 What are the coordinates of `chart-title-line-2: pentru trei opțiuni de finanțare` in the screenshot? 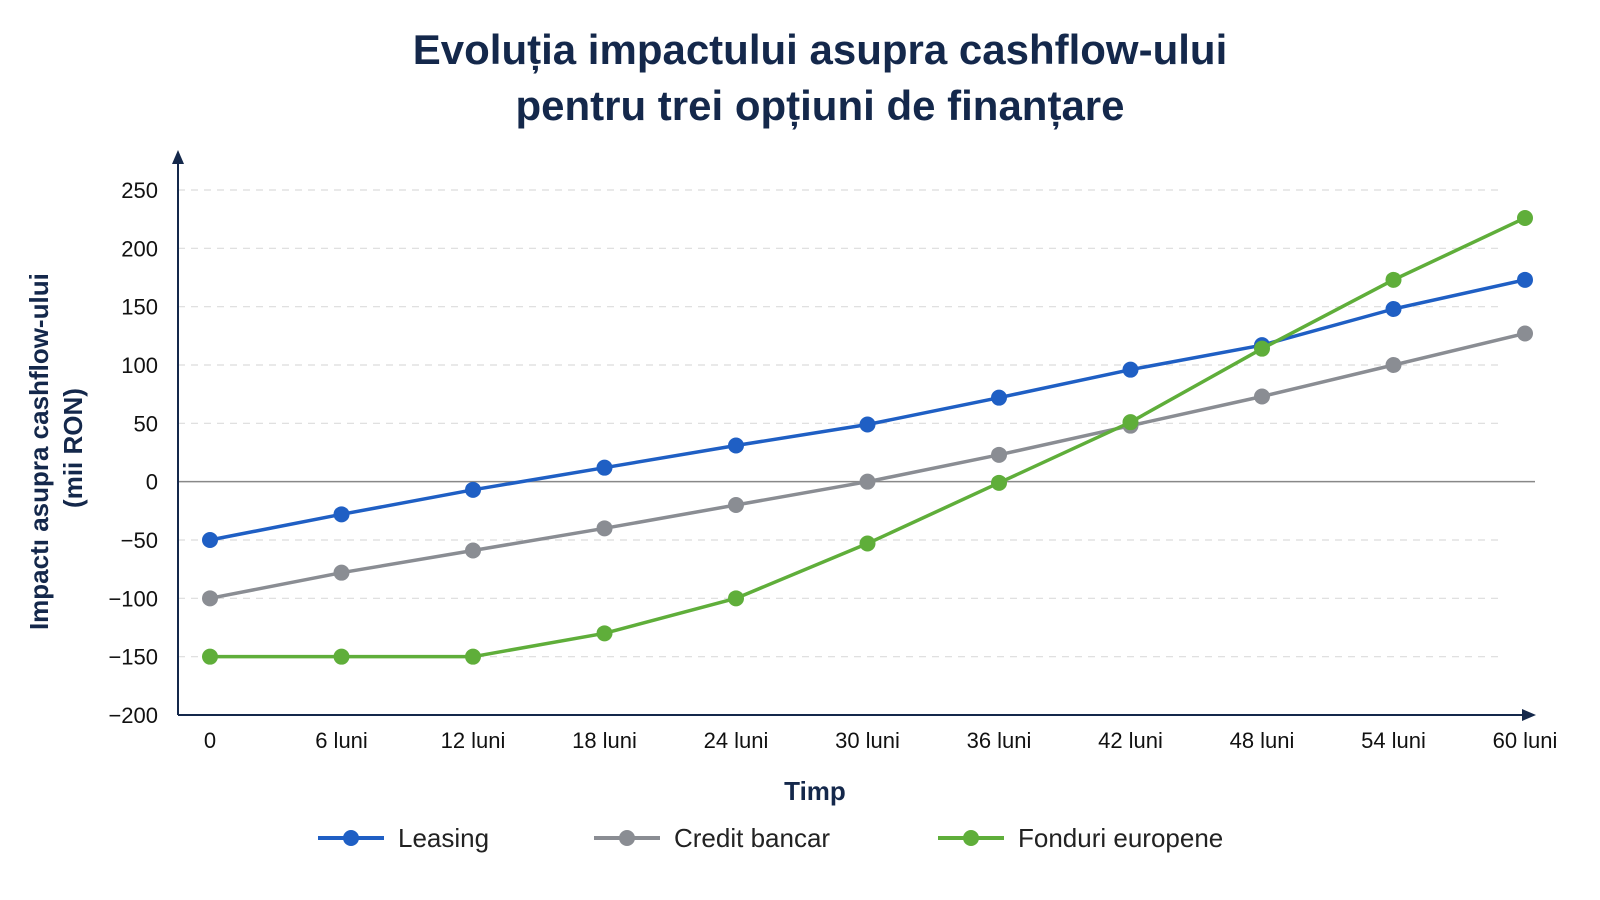 It's located at (820, 105).